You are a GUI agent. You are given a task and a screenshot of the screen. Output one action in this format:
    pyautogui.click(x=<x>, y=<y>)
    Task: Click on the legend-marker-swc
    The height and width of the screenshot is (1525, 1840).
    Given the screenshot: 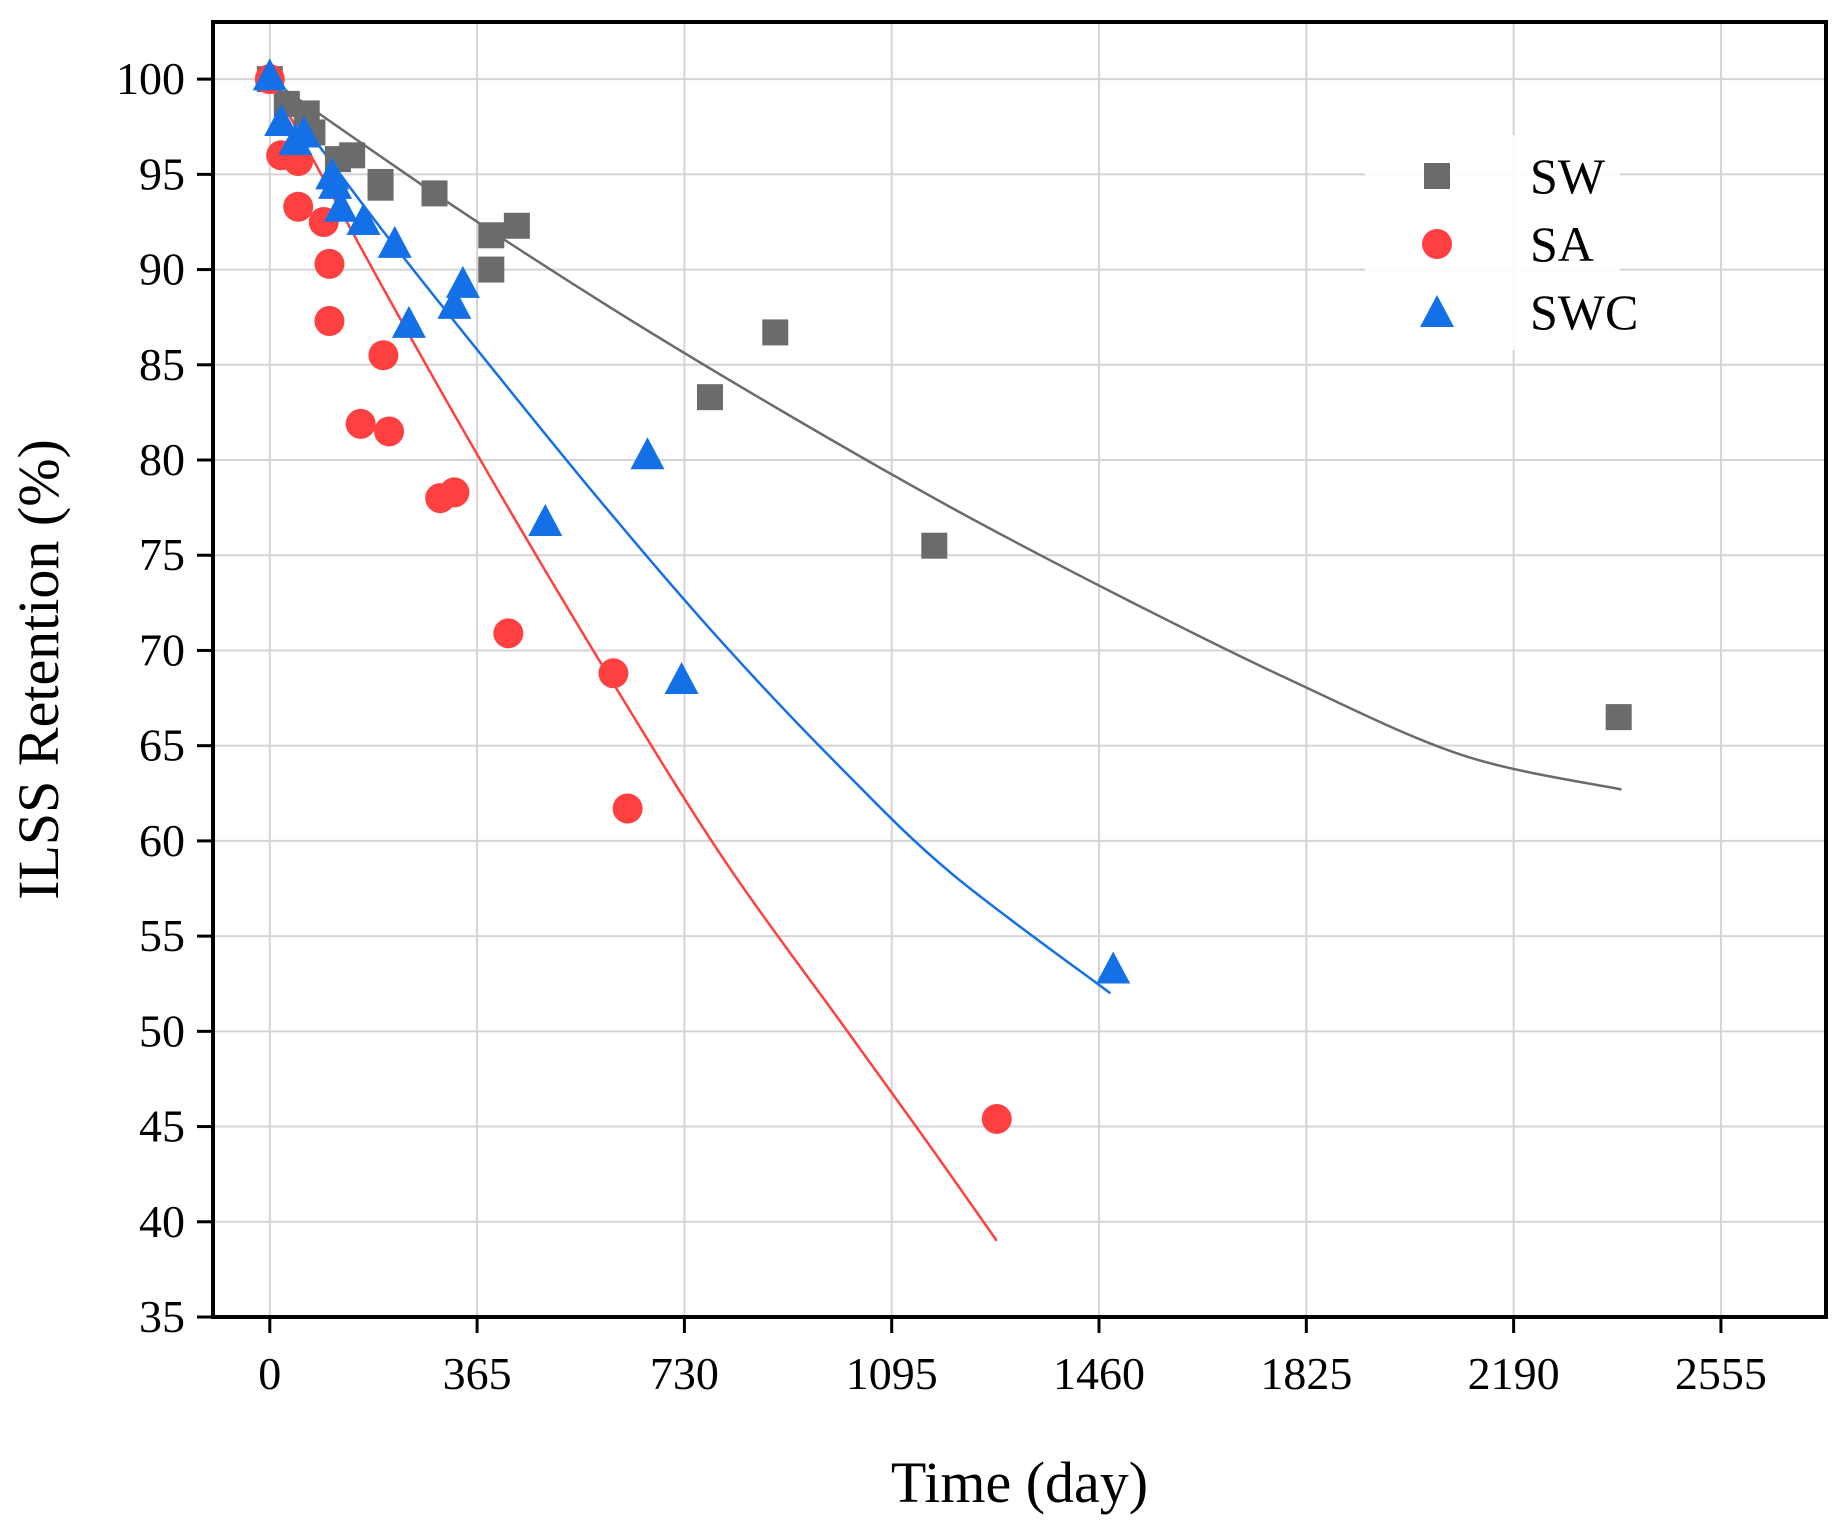 What is the action you would take?
    pyautogui.click(x=1437, y=311)
    